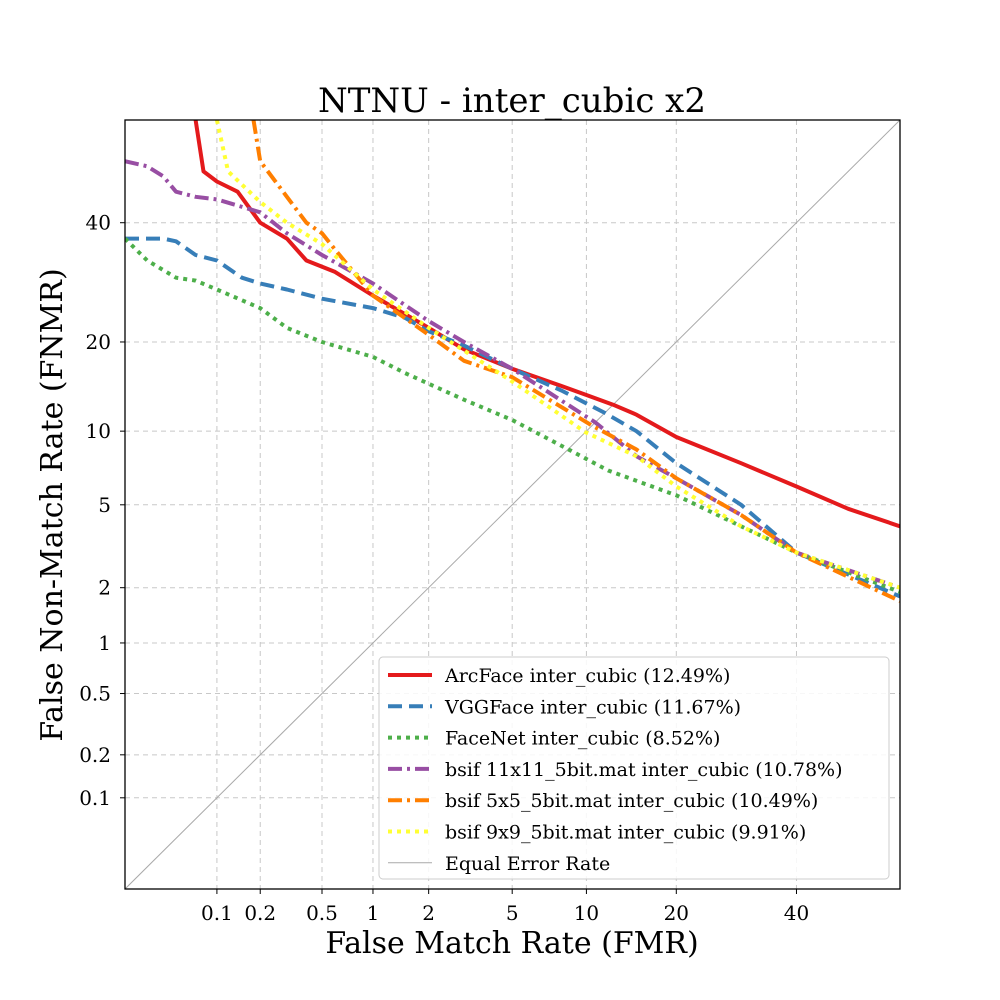  What do you see at coordinates (625, 833) in the screenshot?
I see `legend-label: bsif 9x9_5bit.mat inter_cubic (9.91%)` at bounding box center [625, 833].